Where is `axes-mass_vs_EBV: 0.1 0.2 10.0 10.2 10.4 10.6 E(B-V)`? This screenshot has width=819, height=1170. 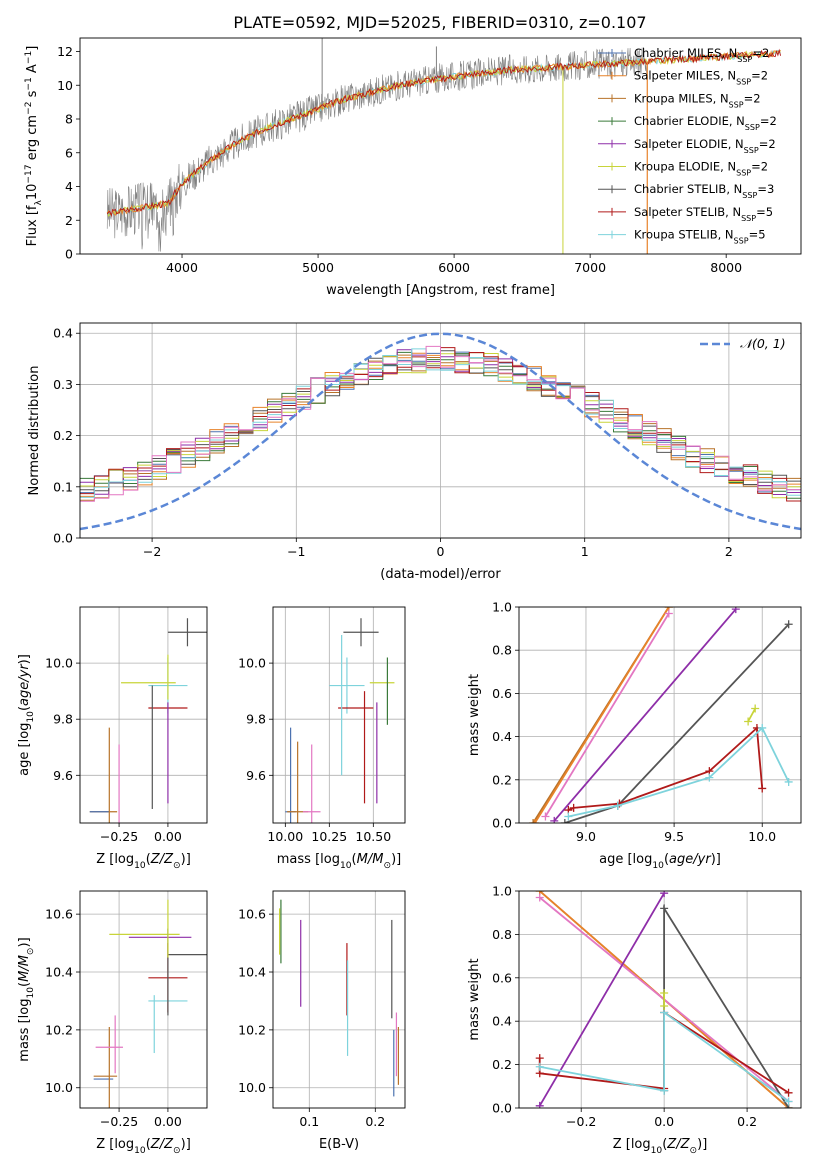 axes-mass_vs_EBV: 0.1 0.2 10.0 10.2 10.4 10.6 E(B-V) is located at coordinates (322, 1021).